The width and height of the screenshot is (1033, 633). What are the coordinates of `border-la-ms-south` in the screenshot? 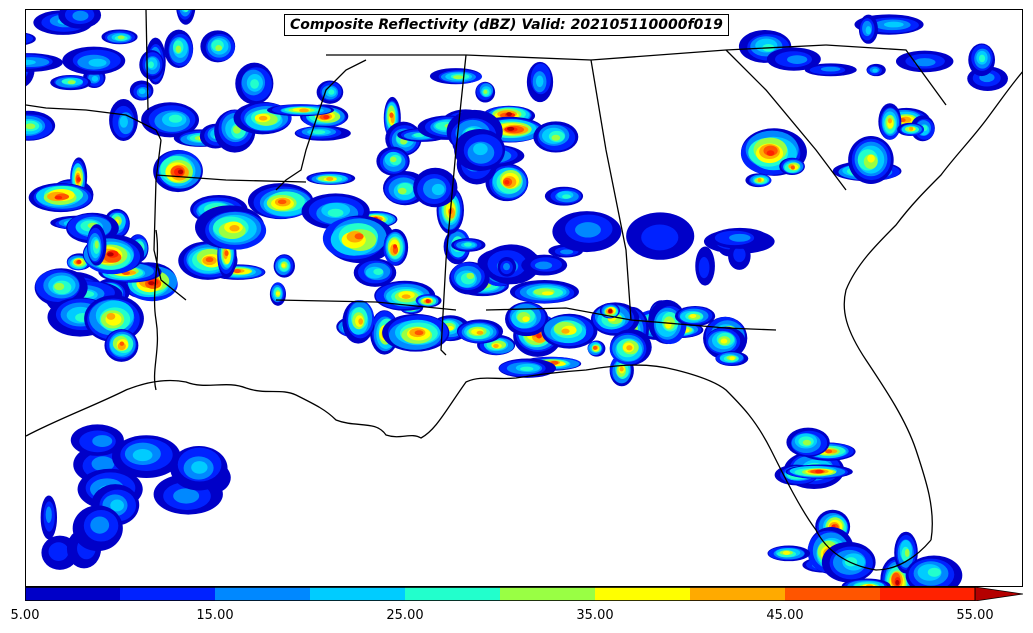 It's located at (366, 305).